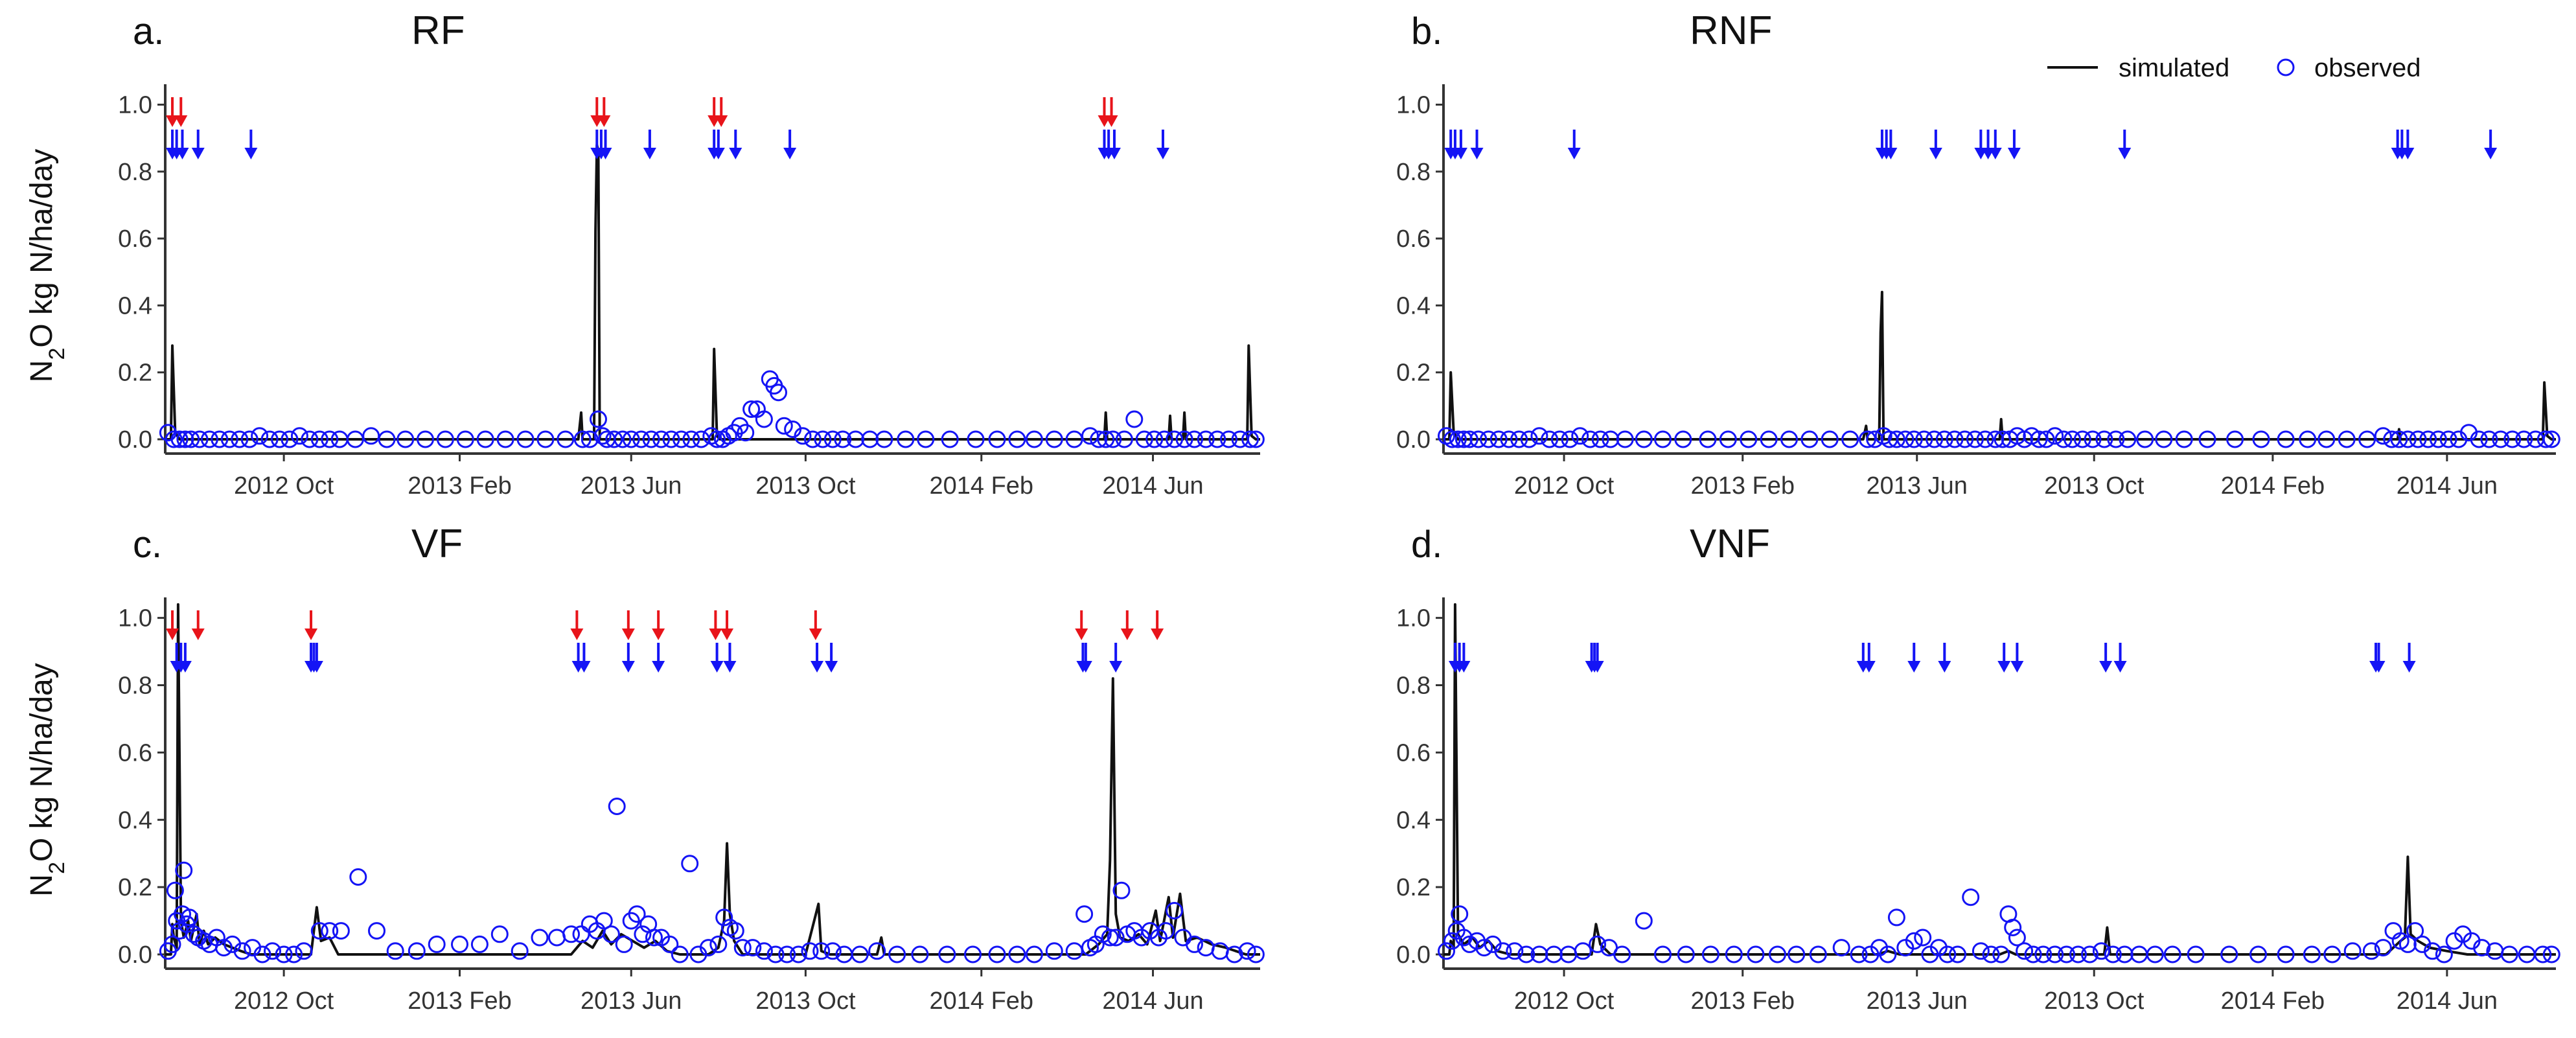 This screenshot has width=2576, height=1038. I want to click on y-tick-label: 0.8, so click(1413, 173).